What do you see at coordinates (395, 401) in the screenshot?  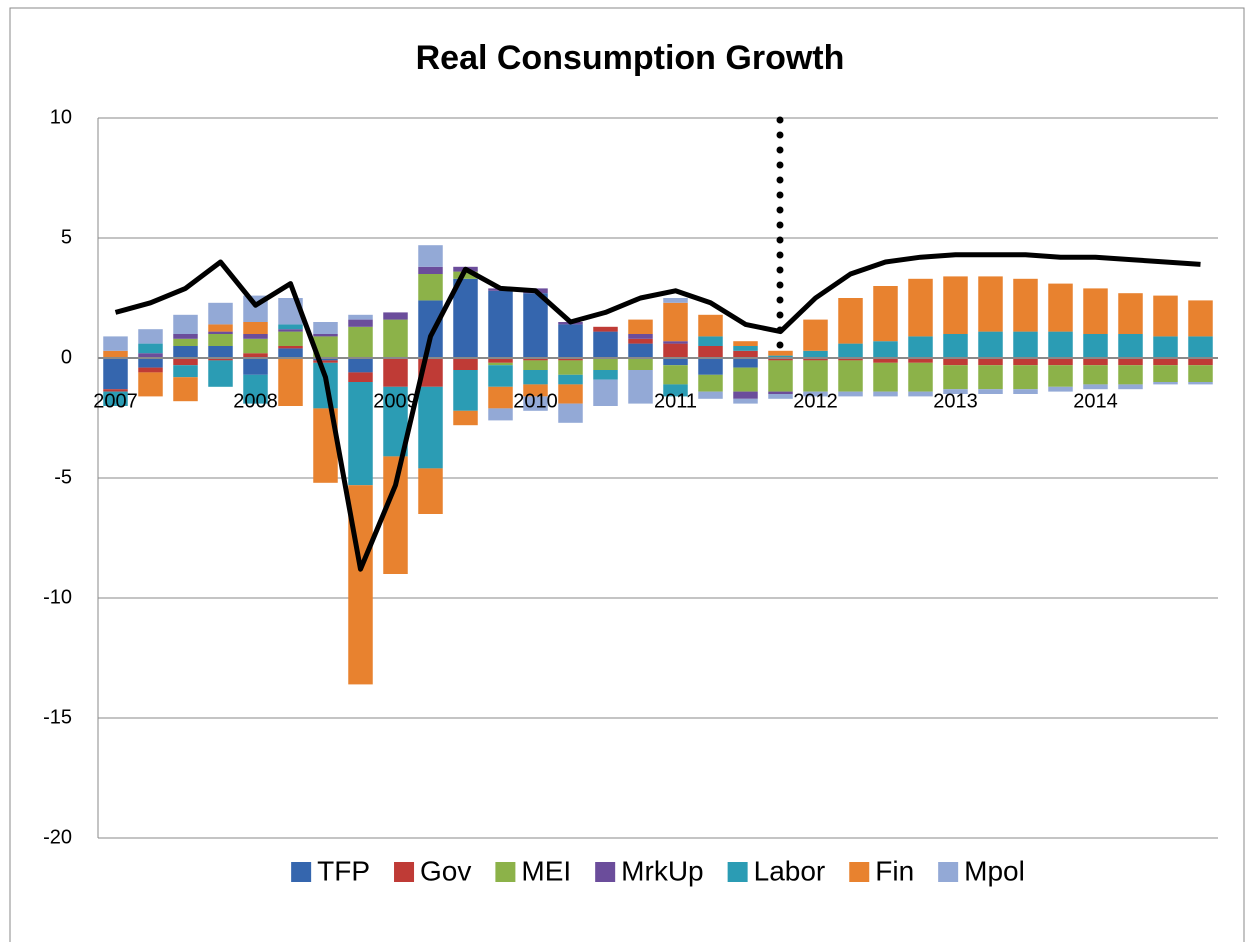 I see `x-tick-label: 2009` at bounding box center [395, 401].